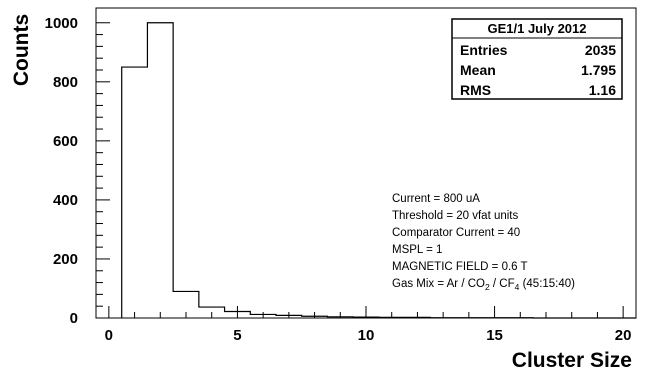 This screenshot has height=375, width=646. What do you see at coordinates (61, 23) in the screenshot?
I see `y-tick-label: 1000` at bounding box center [61, 23].